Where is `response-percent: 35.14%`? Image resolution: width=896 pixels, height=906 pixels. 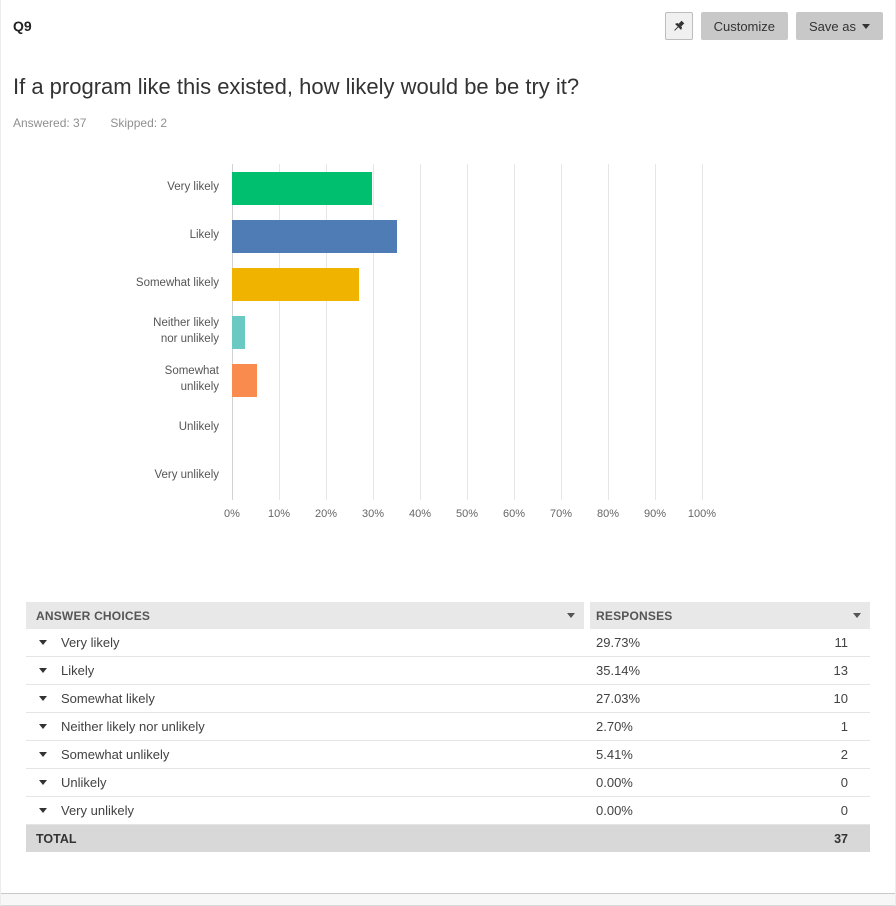 response-percent: 35.14% is located at coordinates (618, 670).